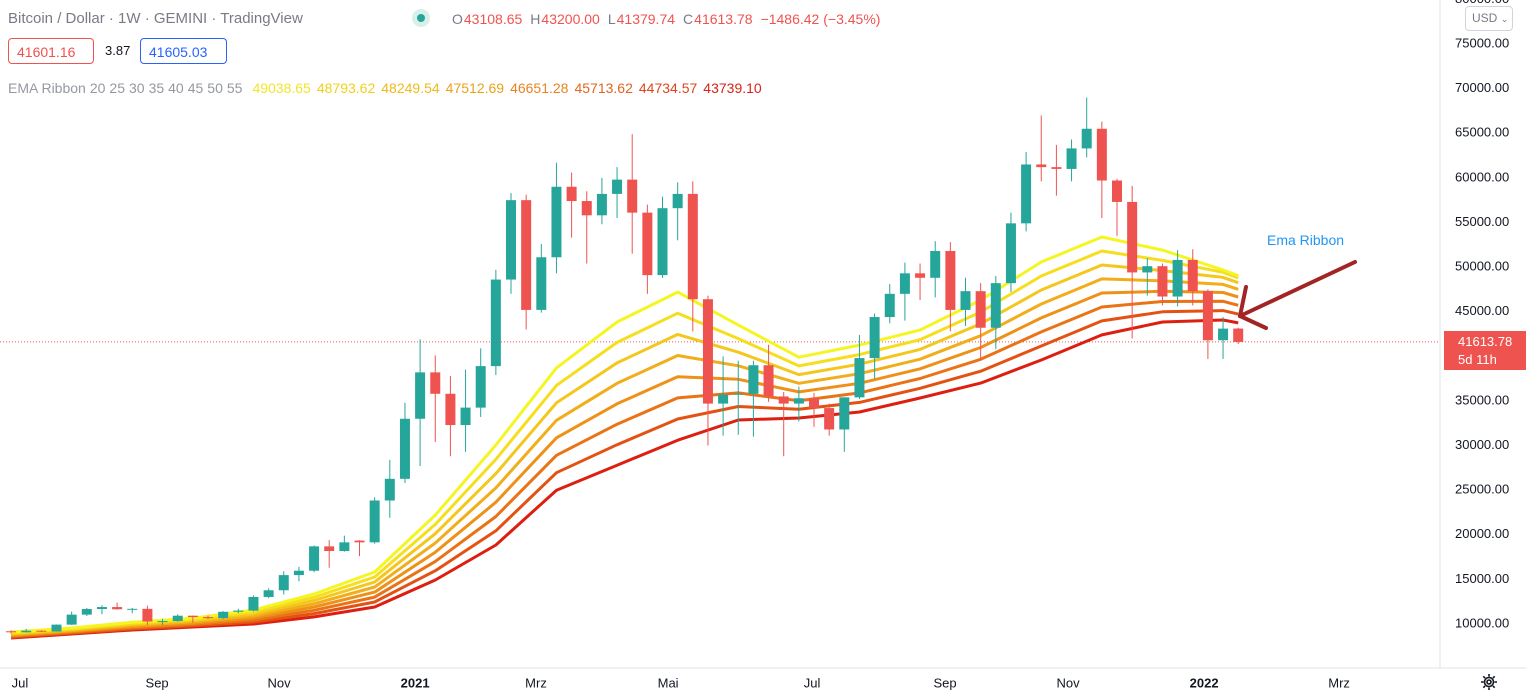 This screenshot has width=1526, height=697. What do you see at coordinates (688, 19) in the screenshot?
I see `ohlc-key: C` at bounding box center [688, 19].